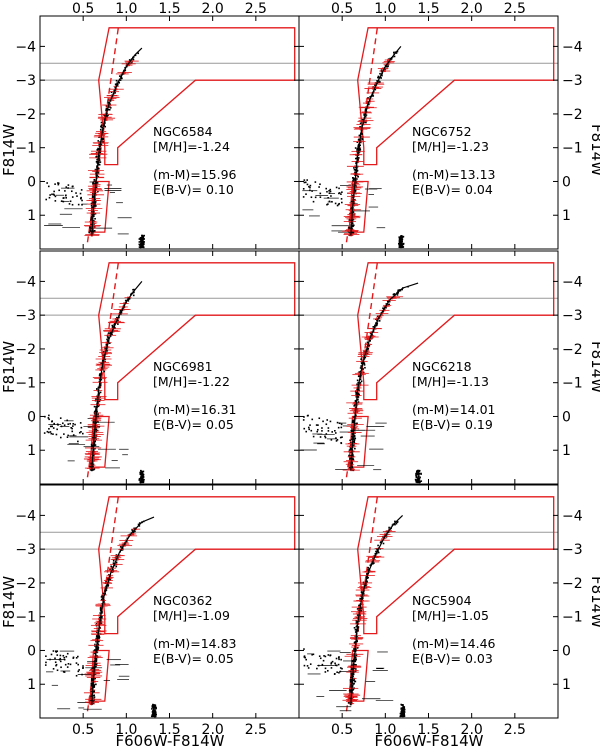 This screenshot has width=600, height=752. Describe the element at coordinates (362, 369) in the screenshot. I see `guide-line` at that location.